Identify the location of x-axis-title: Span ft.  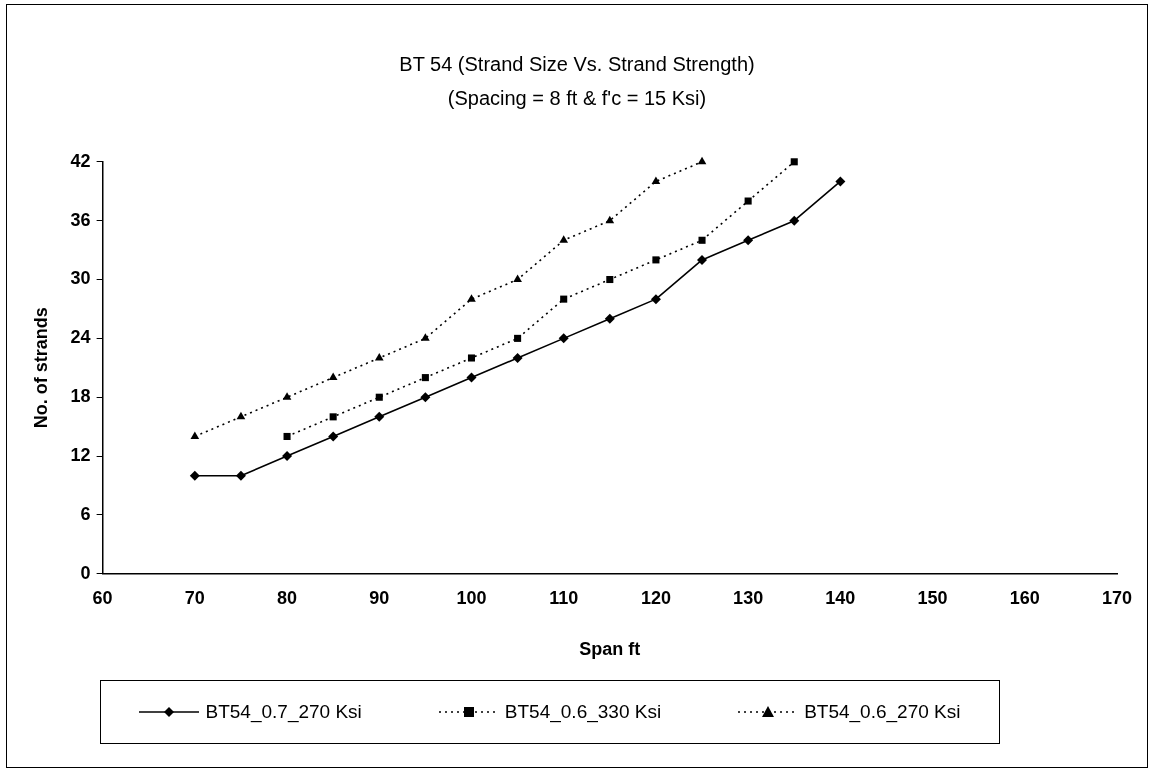
(610, 649).